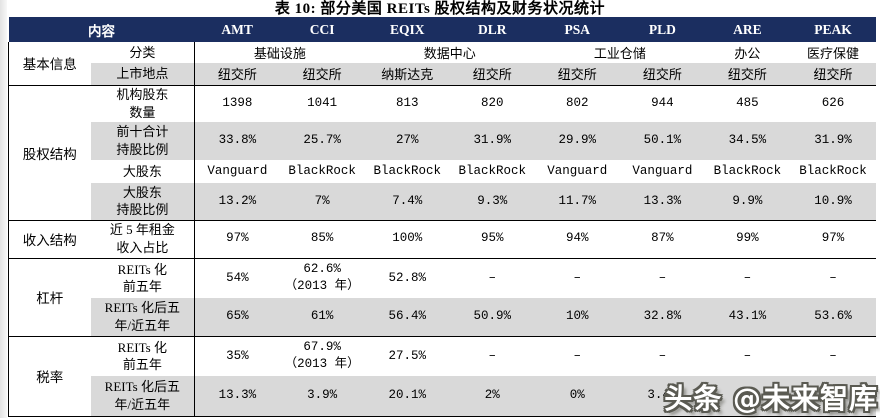 The height and width of the screenshot is (418, 880). Describe the element at coordinates (832, 317) in the screenshot. I see `cell-levpost-peak: 53.6%` at that location.